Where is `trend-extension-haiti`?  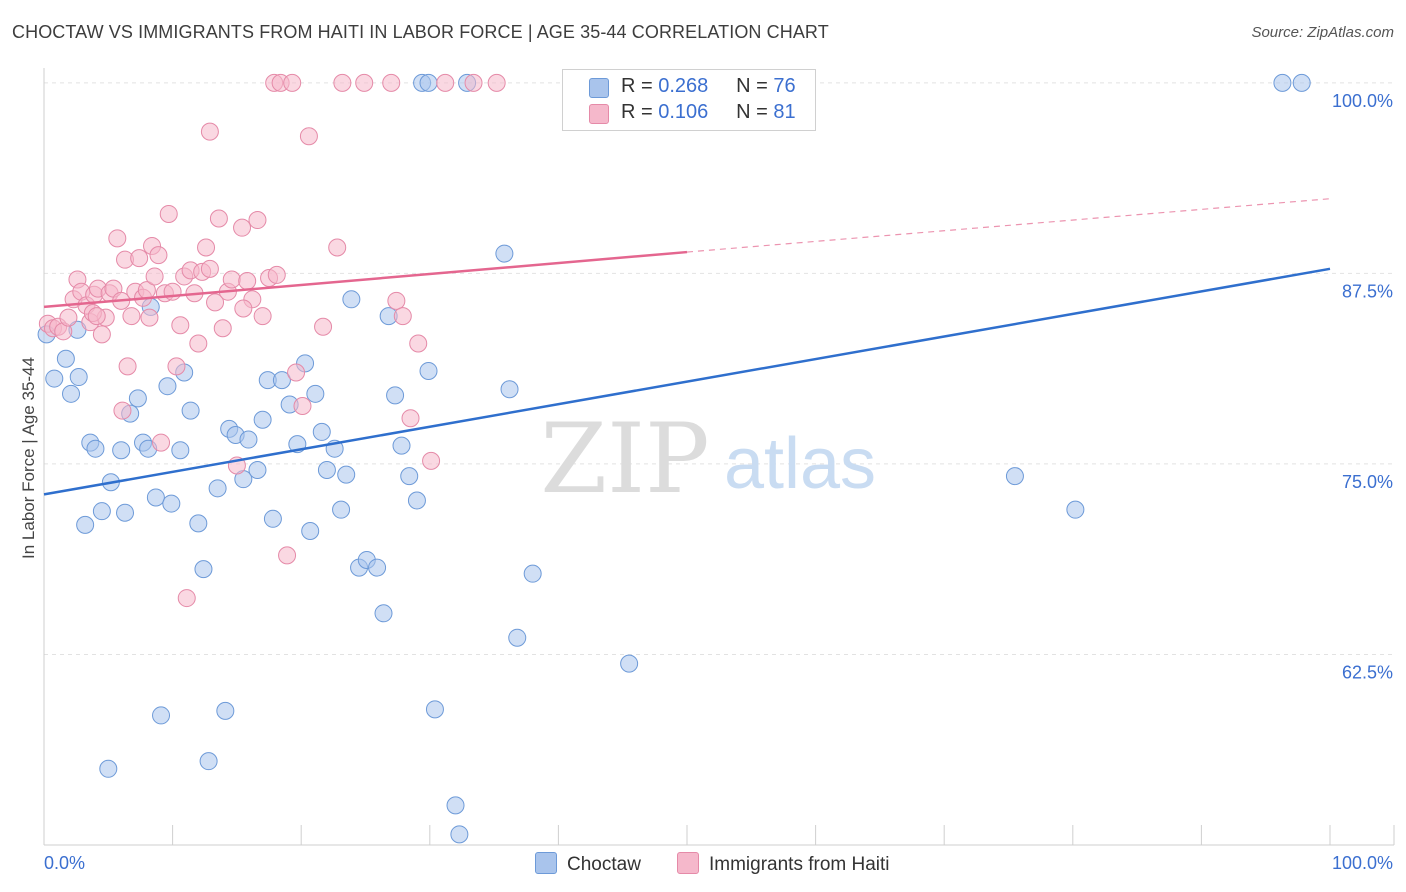 trend-extension-haiti is located at coordinates (1008, 225).